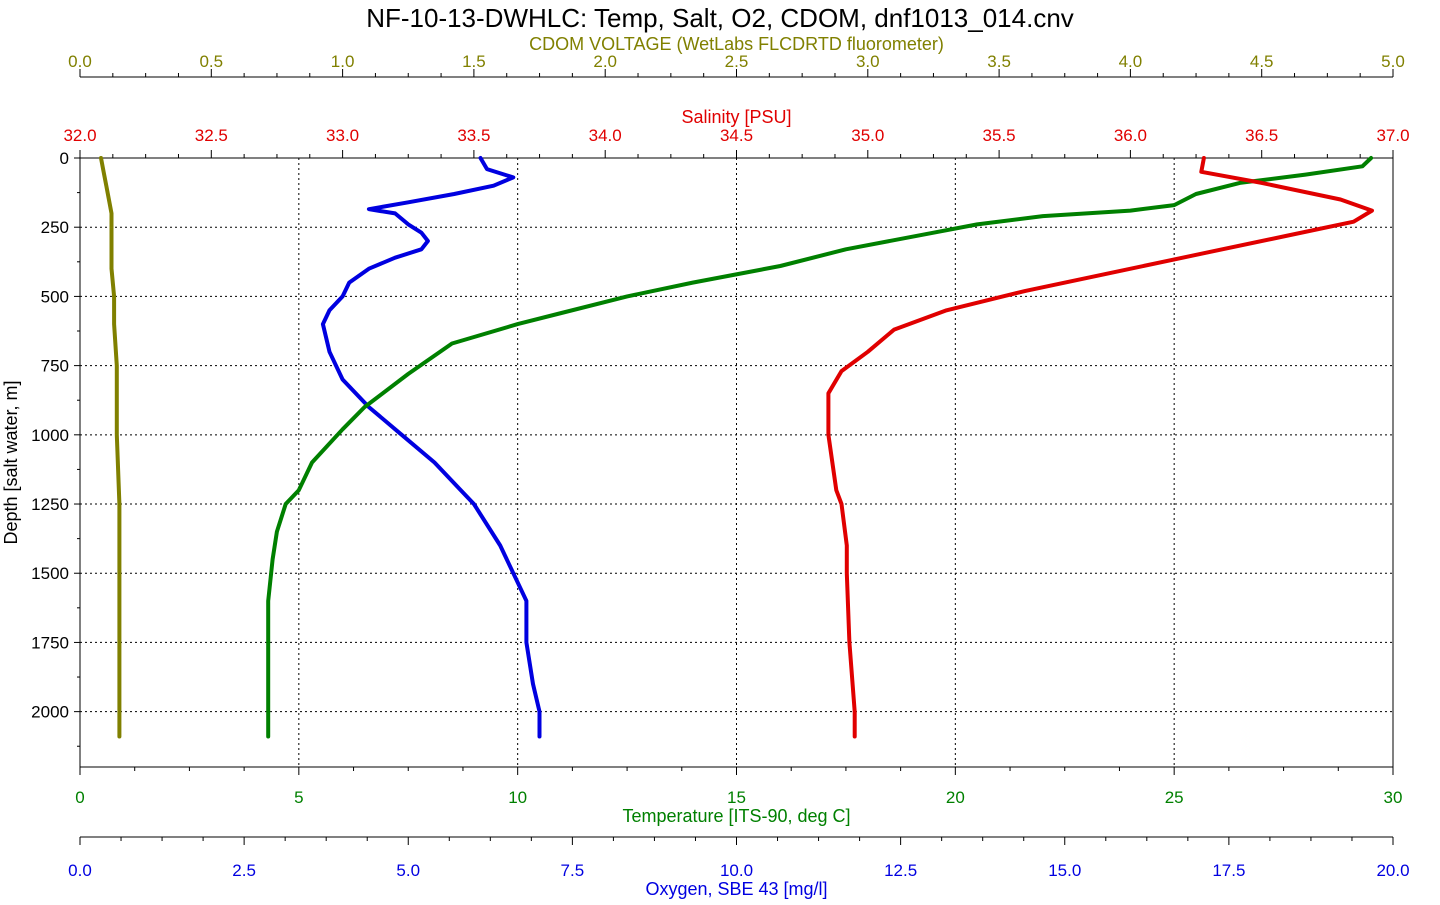 The width and height of the screenshot is (1440, 905). What do you see at coordinates (342, 135) in the screenshot?
I see `x-axis-tick-label-salinity: 33.0` at bounding box center [342, 135].